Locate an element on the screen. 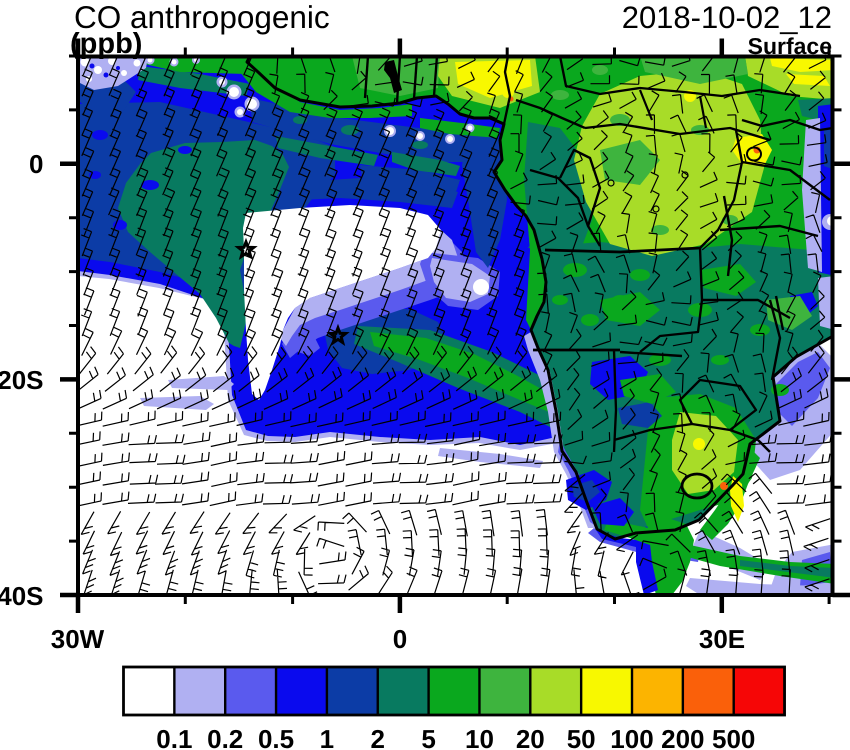 The height and width of the screenshot is (750, 850). svg-text: (ppb) is located at coordinates (106, 44).